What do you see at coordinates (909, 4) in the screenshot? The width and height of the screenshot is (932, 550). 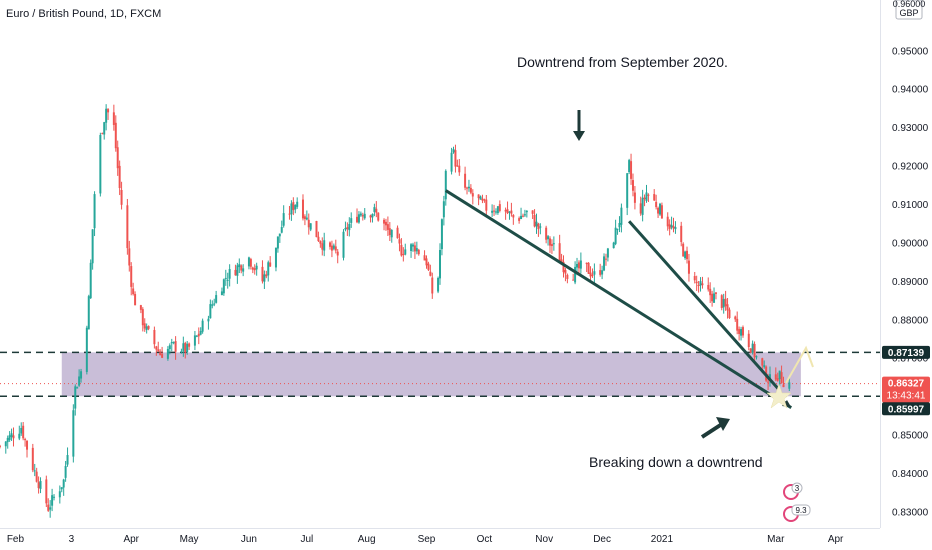 I see `price-axis-top-label: 0.96000` at bounding box center [909, 4].